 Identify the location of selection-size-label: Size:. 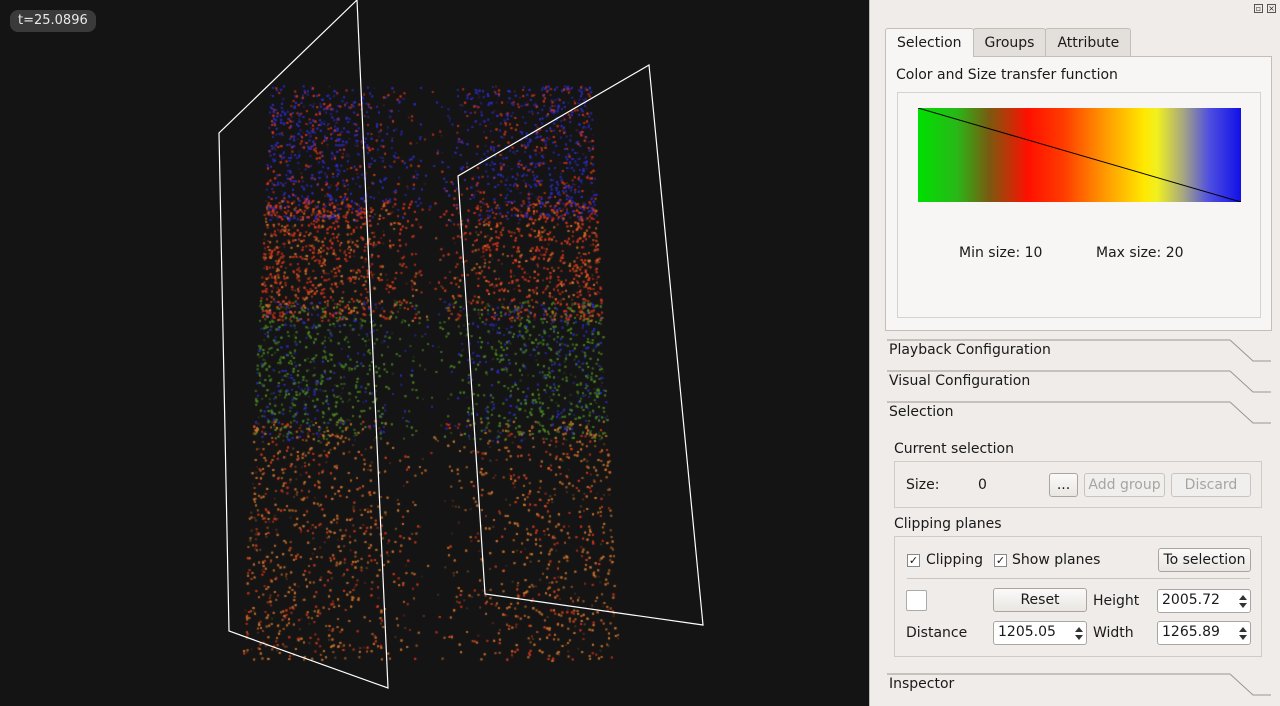
(923, 485).